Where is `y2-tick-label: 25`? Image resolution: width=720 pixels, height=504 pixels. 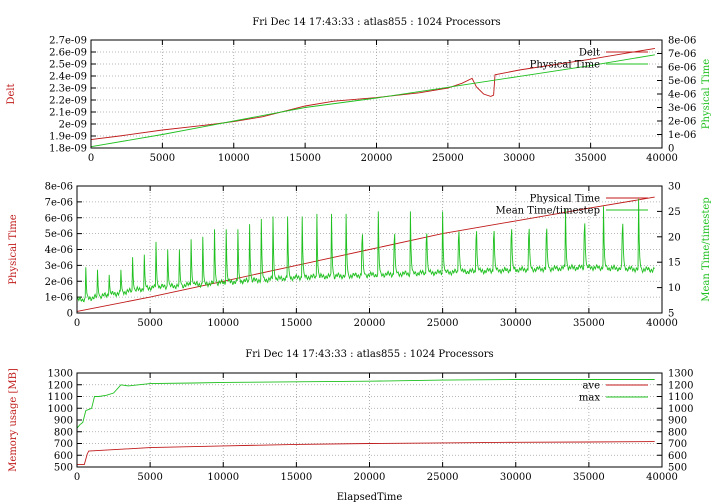
y2-tick-label: 25 is located at coordinates (674, 212).